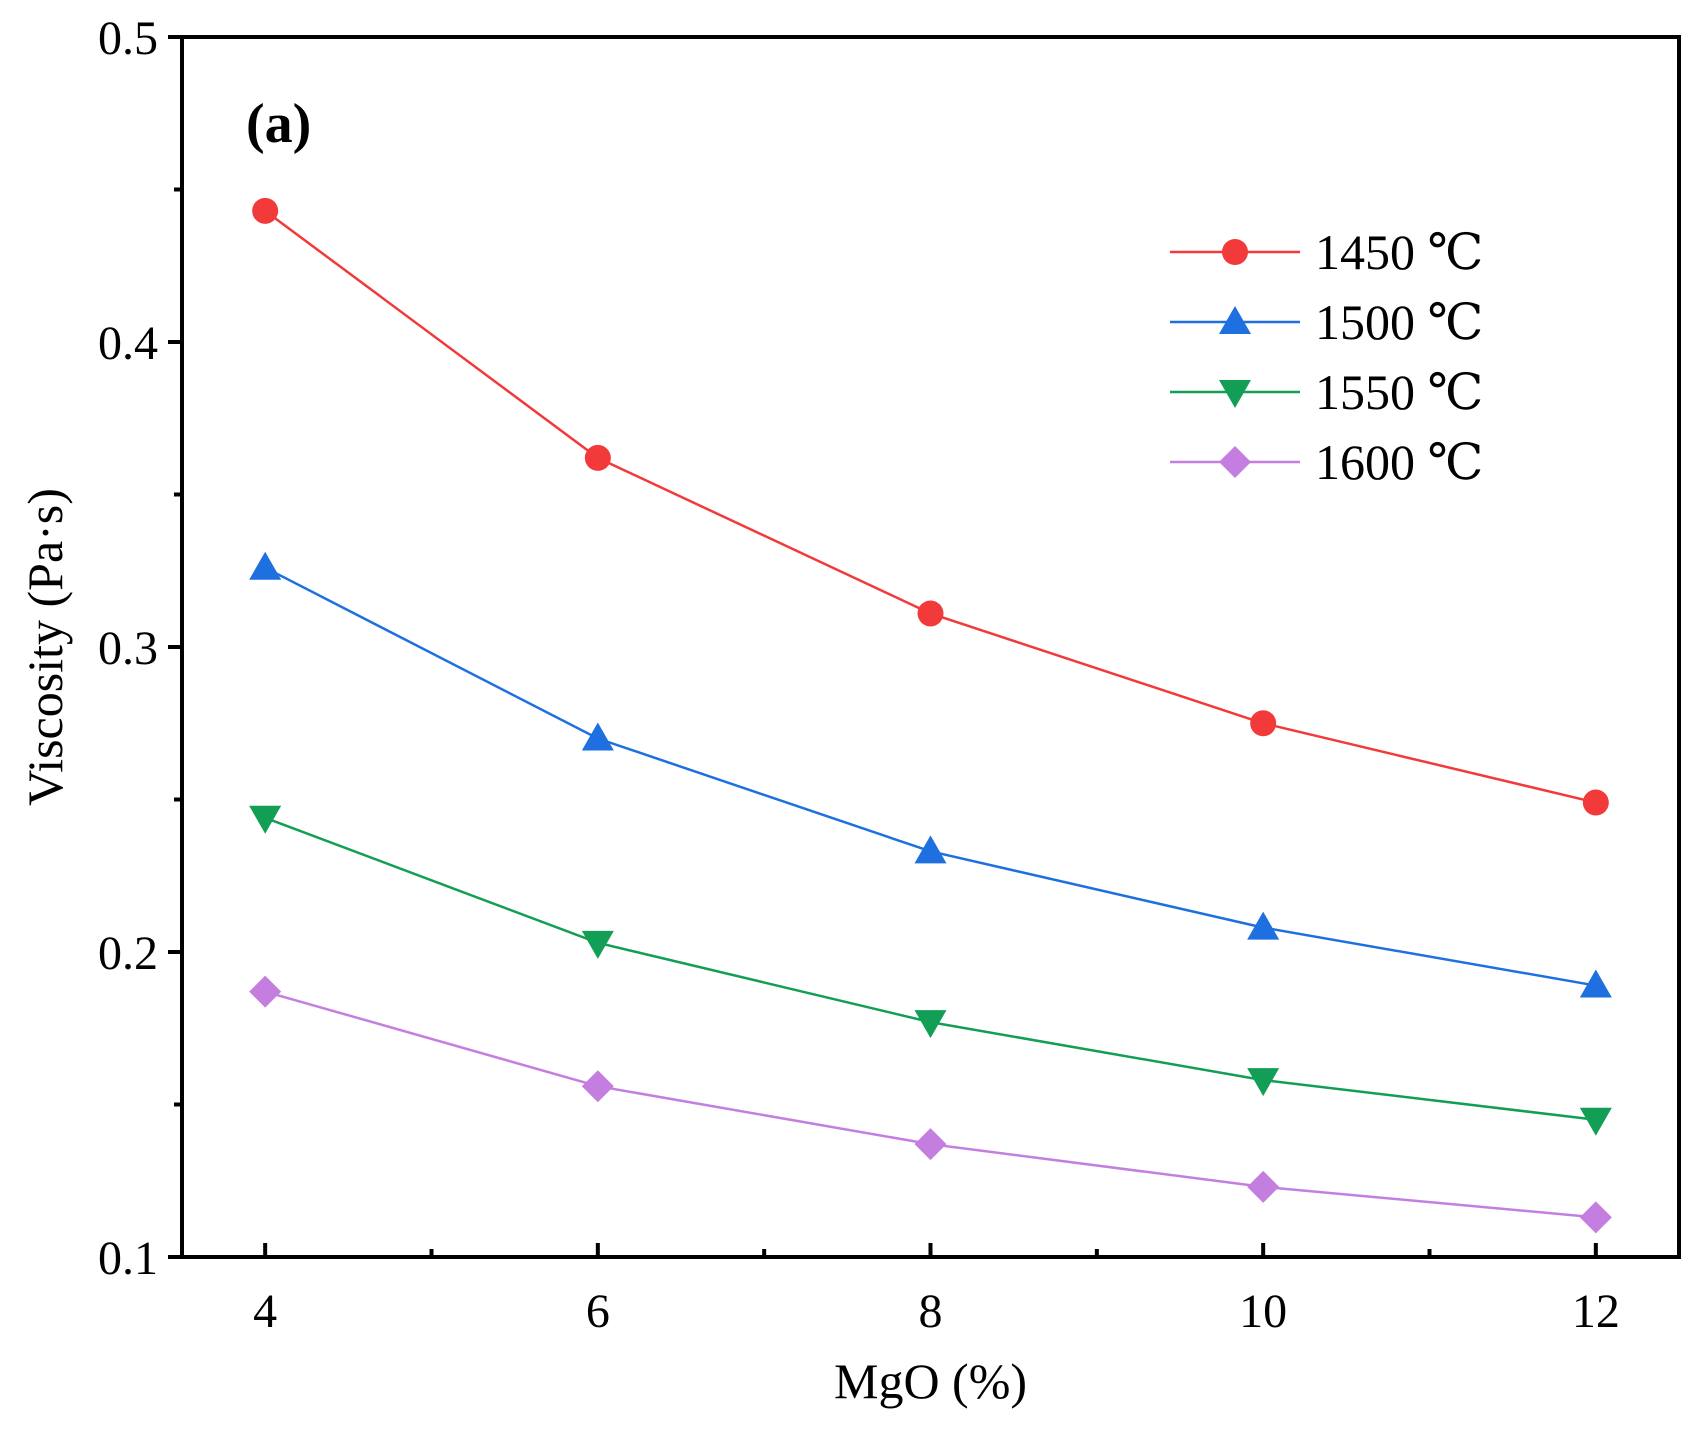  I want to click on legend-label: 1550 ℃, so click(1399, 392).